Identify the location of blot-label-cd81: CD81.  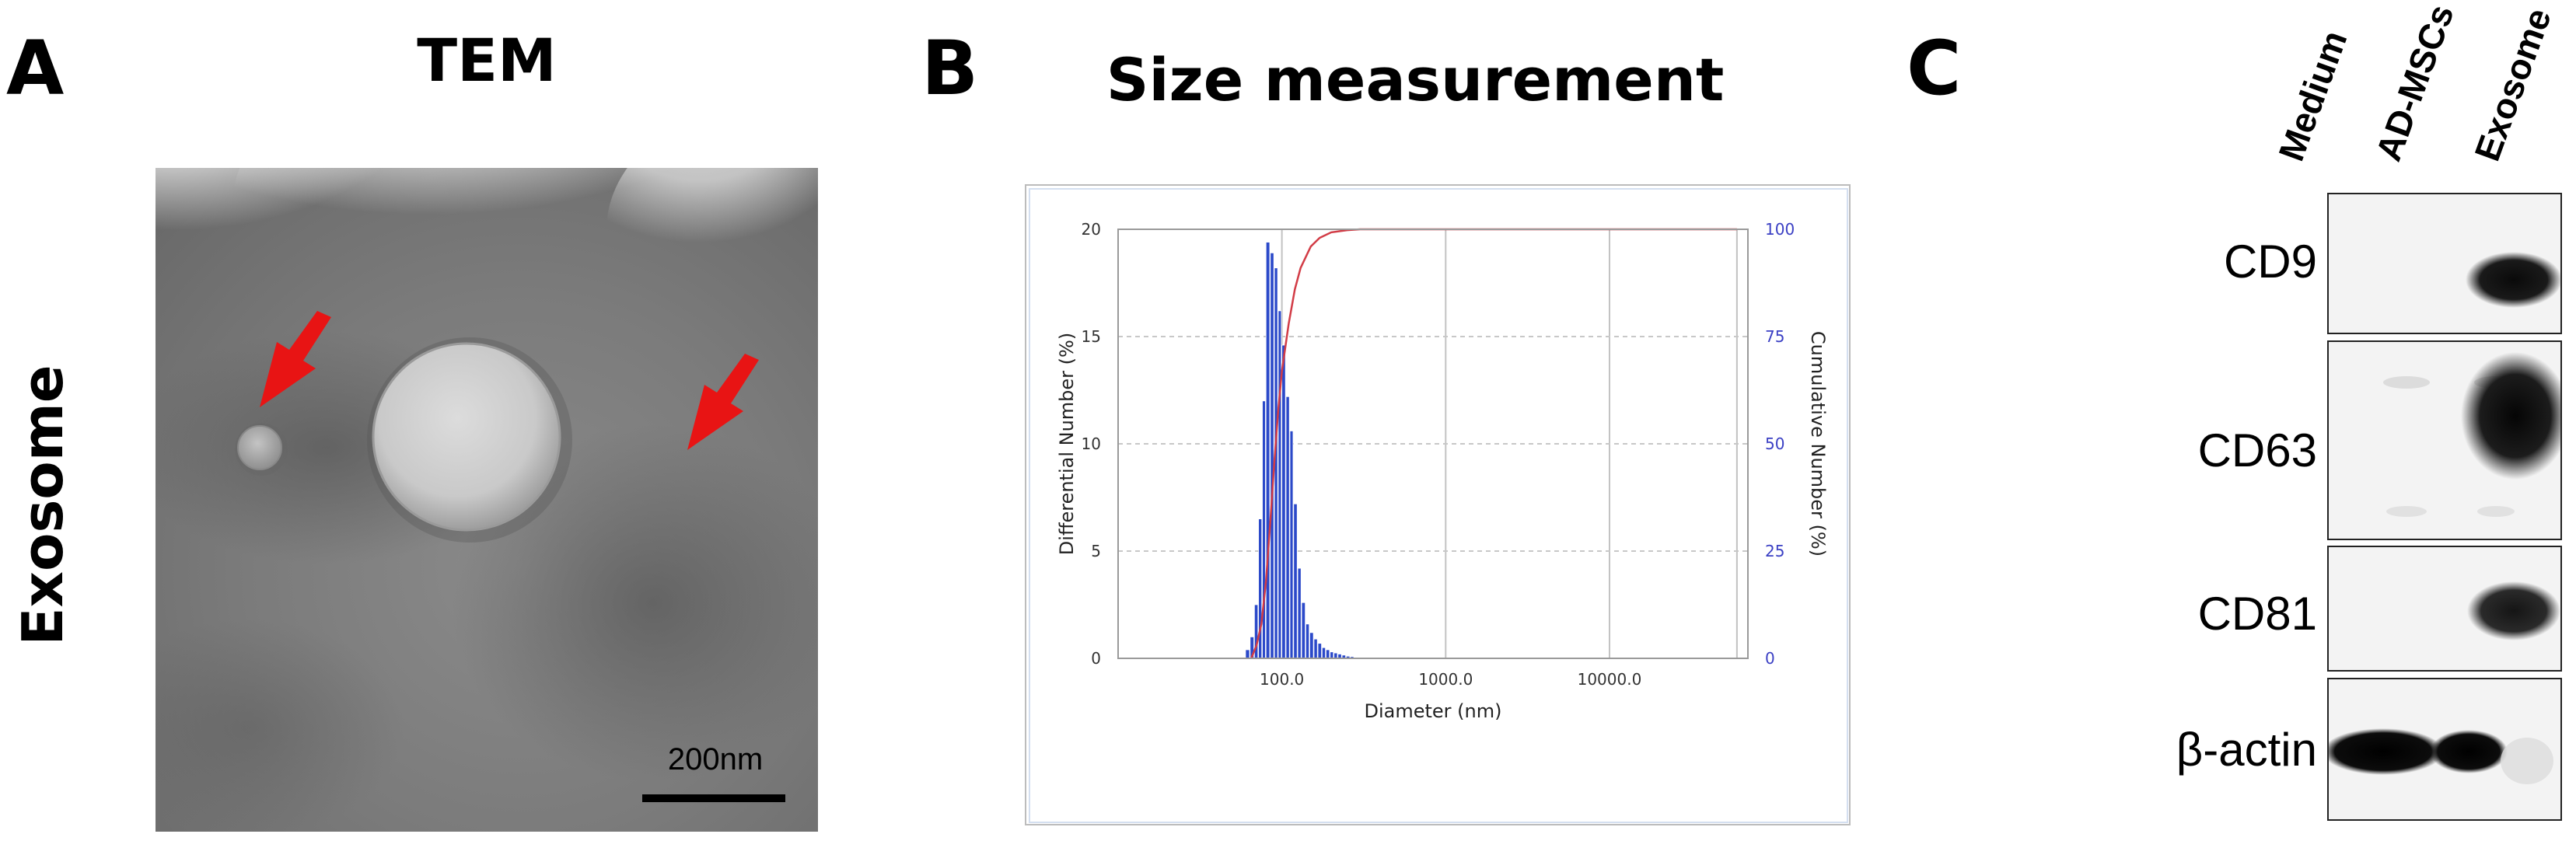
(2257, 614).